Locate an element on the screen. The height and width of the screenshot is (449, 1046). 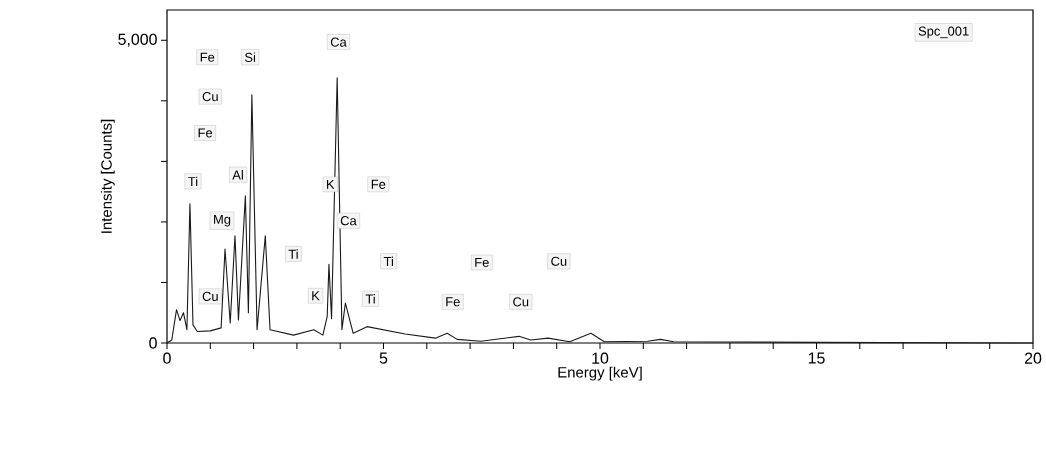
annotation: Si is located at coordinates (250, 57).